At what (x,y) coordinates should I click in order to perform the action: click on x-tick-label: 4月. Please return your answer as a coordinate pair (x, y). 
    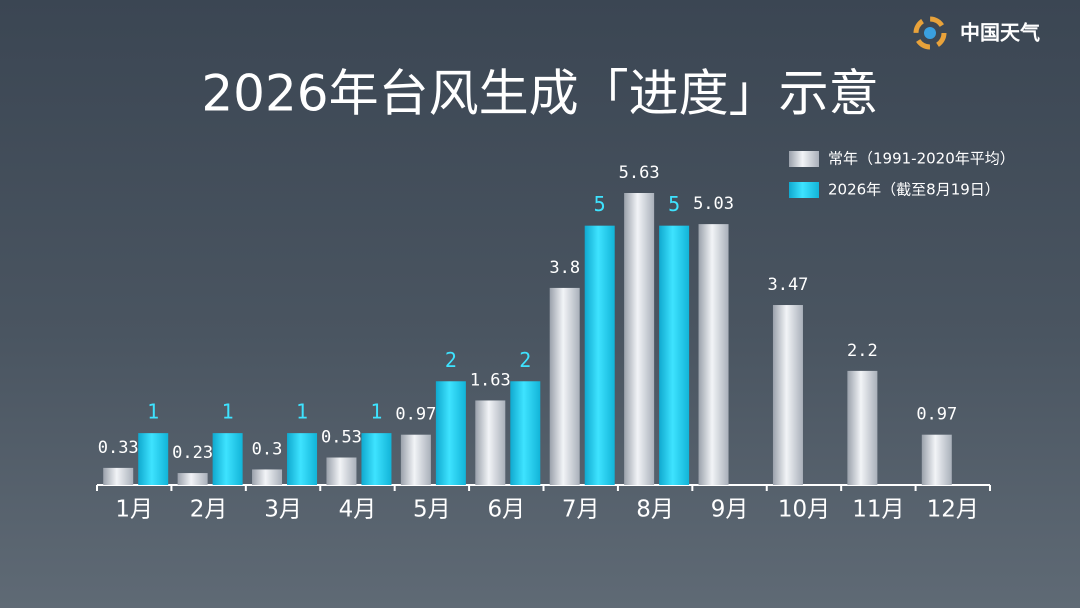
    Looking at the image, I should click on (358, 510).